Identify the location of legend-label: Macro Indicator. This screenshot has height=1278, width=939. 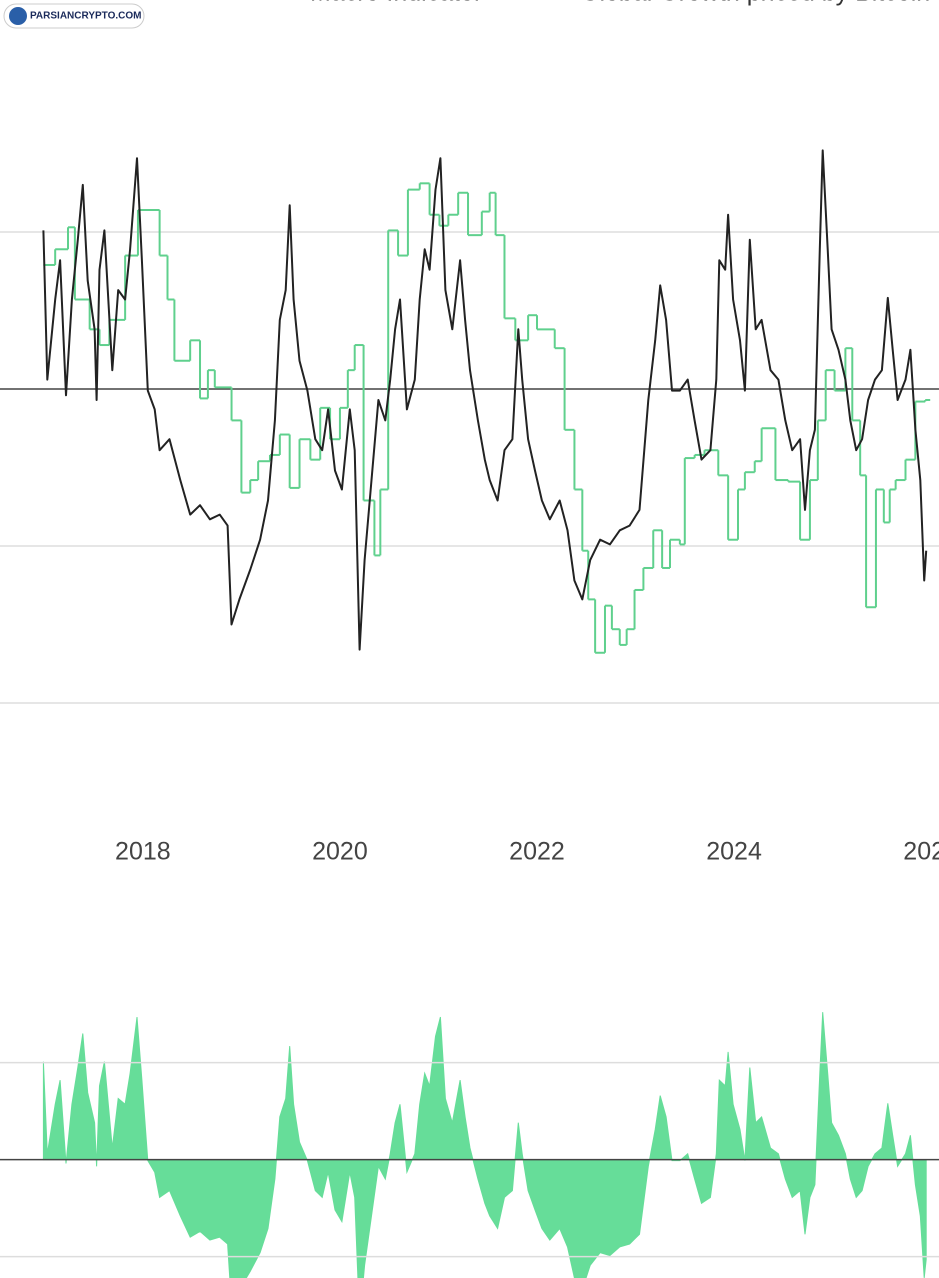
(396, 3).